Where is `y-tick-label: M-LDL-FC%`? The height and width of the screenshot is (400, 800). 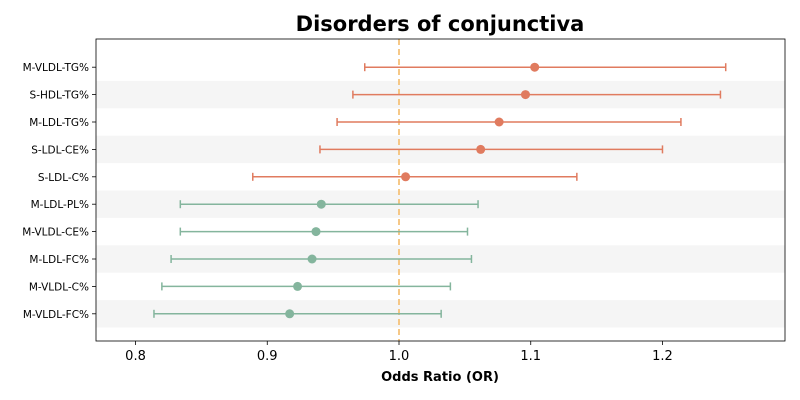 y-tick-label: M-LDL-FC% is located at coordinates (59, 260).